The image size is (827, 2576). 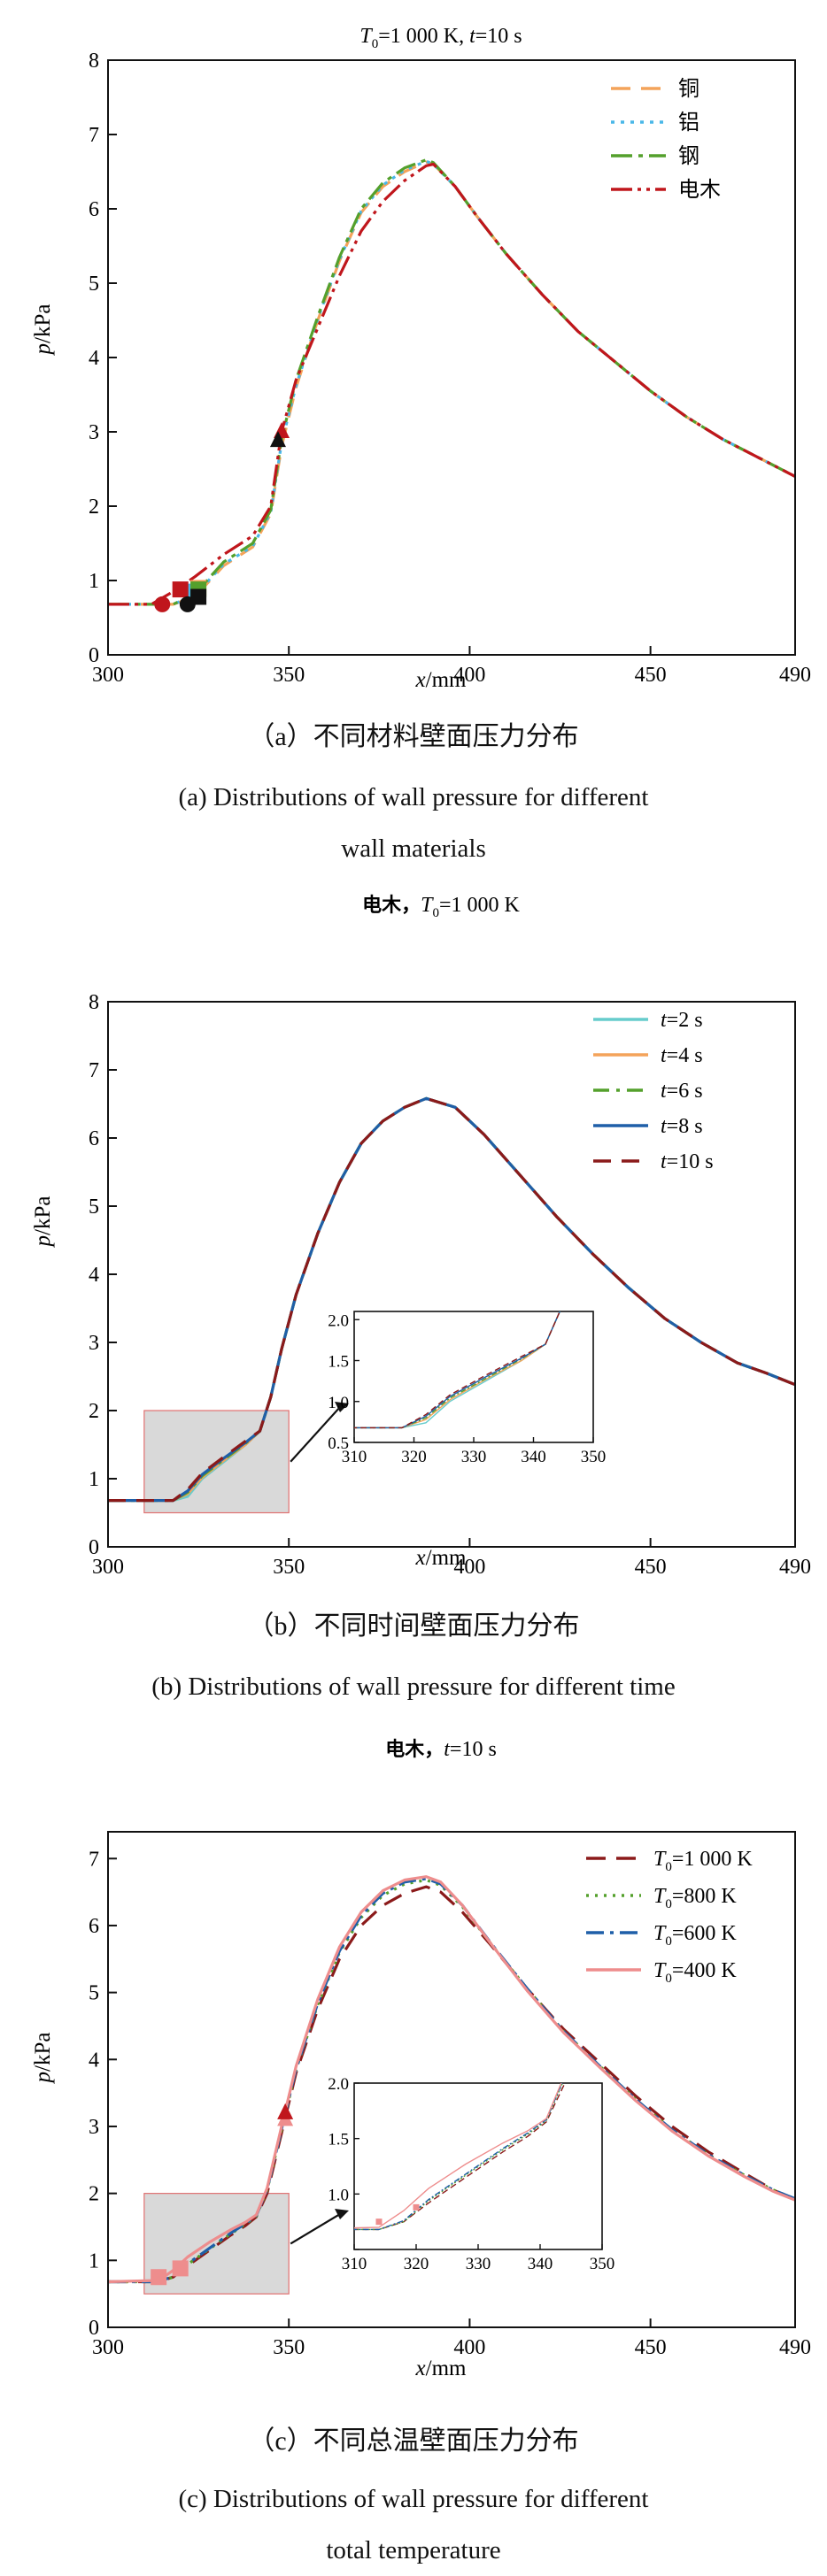 I want to click on legend-label: T0=800 K, so click(x=695, y=1898).